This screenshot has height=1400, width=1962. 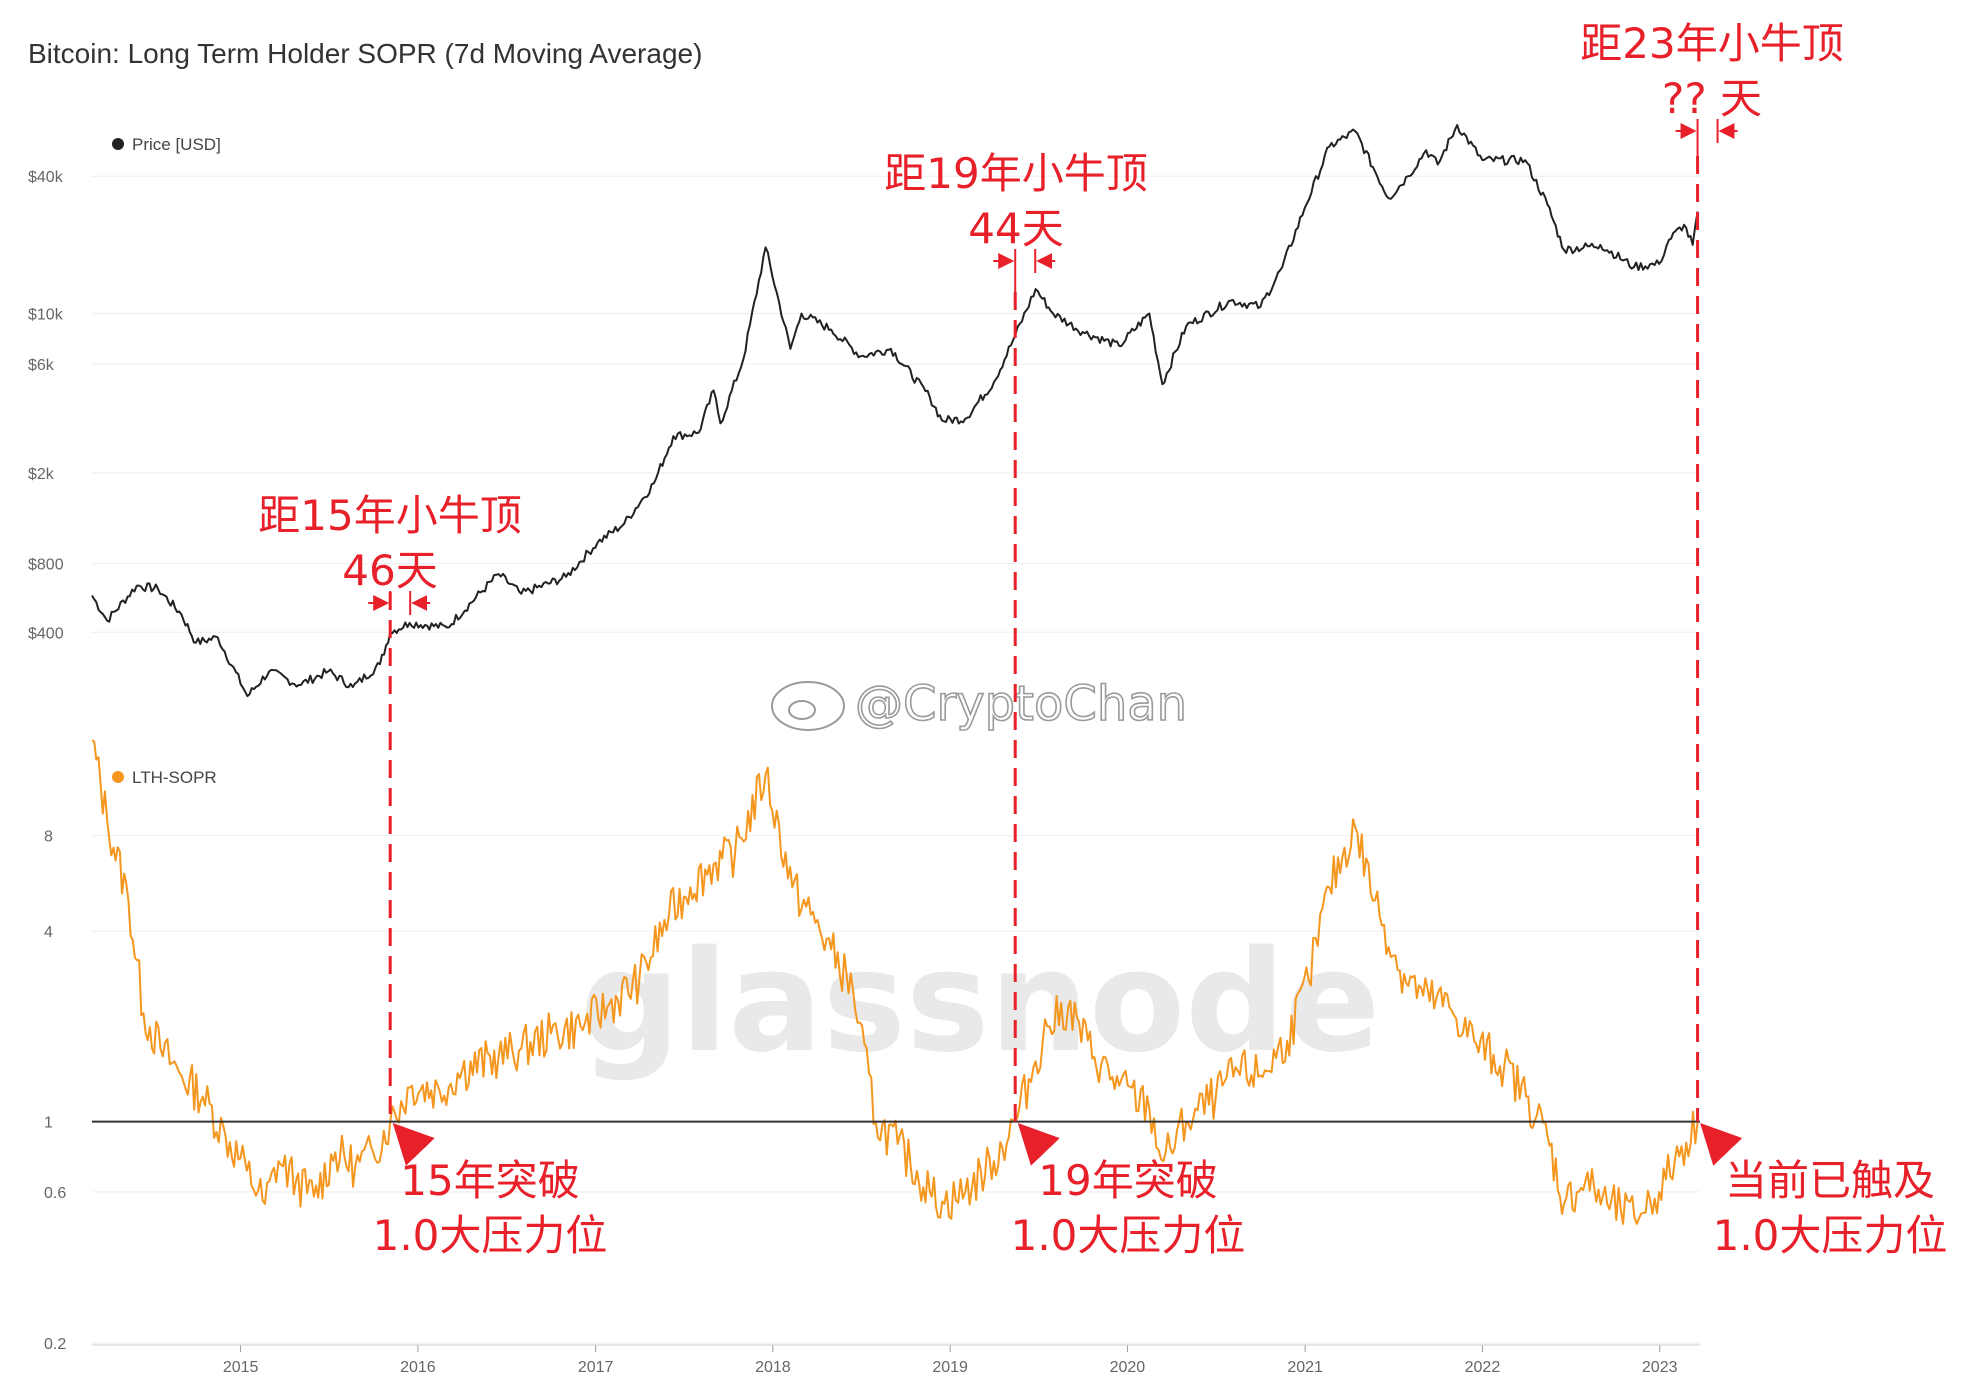 What do you see at coordinates (48, 1123) in the screenshot?
I see `sopr-tick-label: 1` at bounding box center [48, 1123].